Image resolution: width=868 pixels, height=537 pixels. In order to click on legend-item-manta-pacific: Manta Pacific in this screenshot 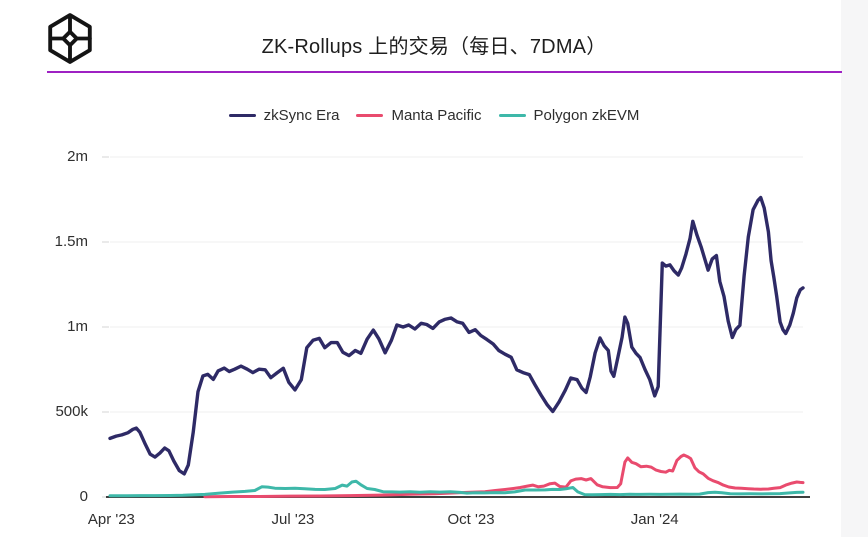, I will do `click(419, 115)`.